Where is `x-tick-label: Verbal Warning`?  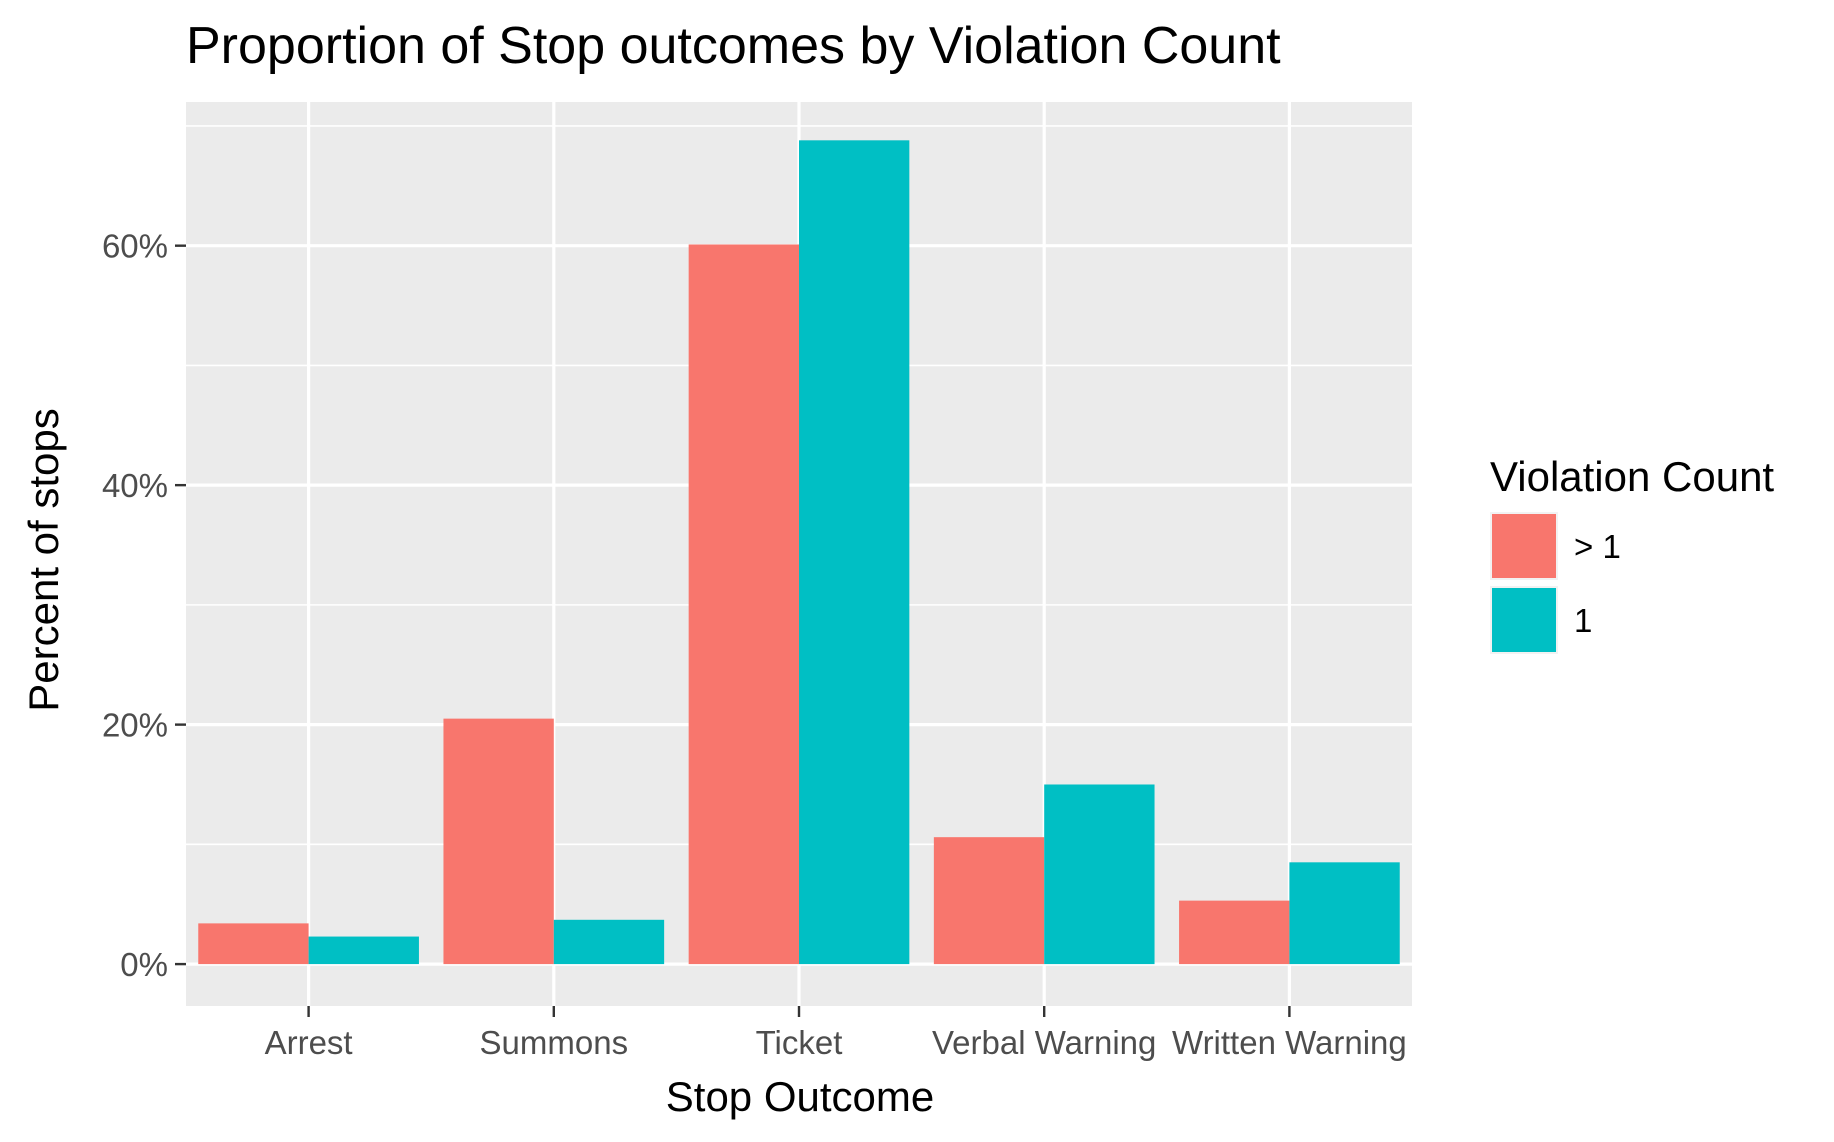 x-tick-label: Verbal Warning is located at coordinates (1044, 1042).